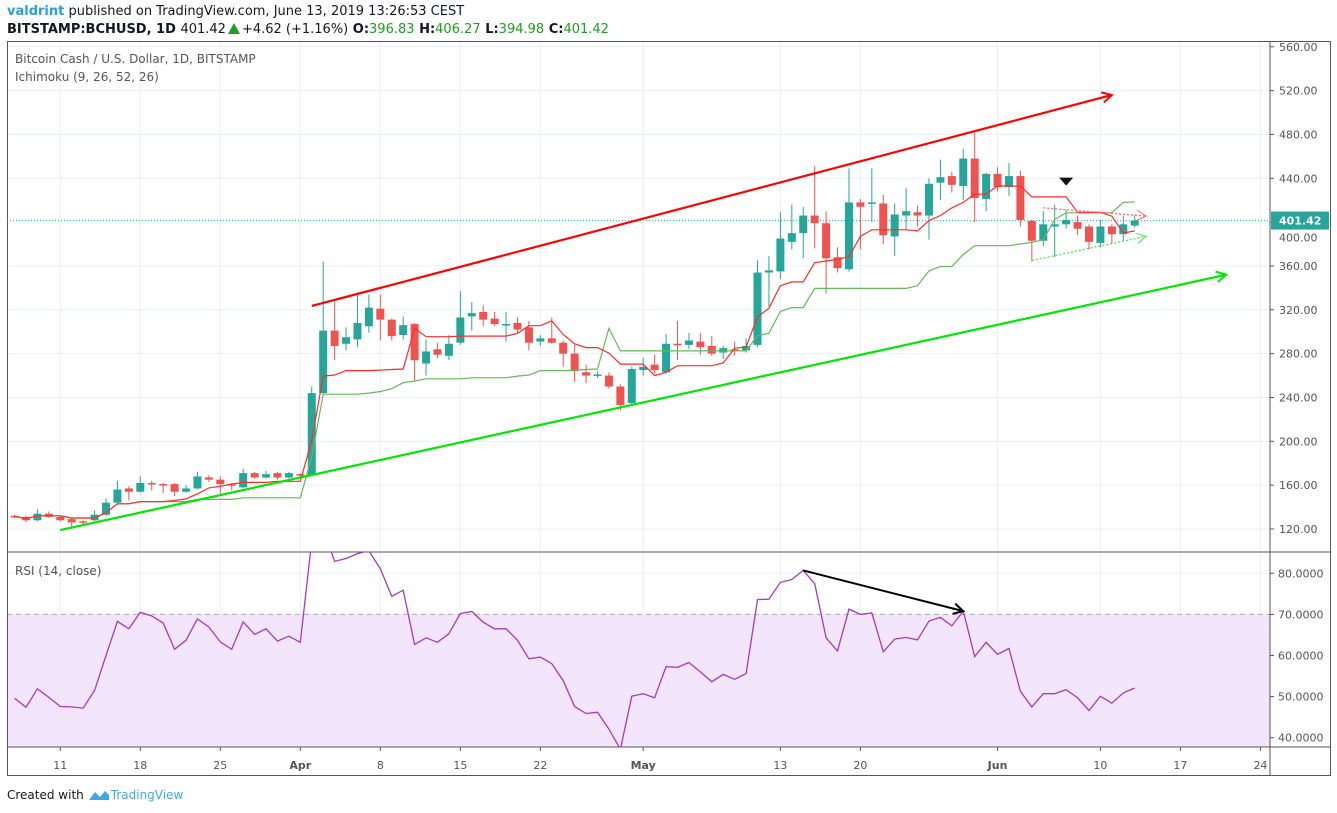 The width and height of the screenshot is (1337, 813). What do you see at coordinates (883, 591) in the screenshot?
I see `divergence-arrow` at bounding box center [883, 591].